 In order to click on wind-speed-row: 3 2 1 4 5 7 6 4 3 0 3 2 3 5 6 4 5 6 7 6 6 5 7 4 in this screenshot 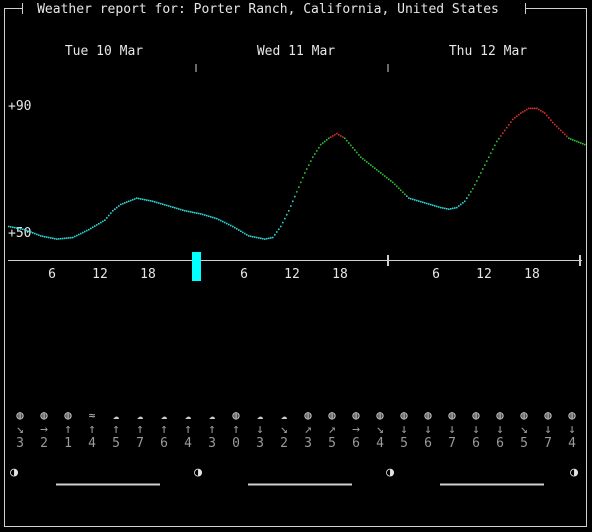, I will do `click(296, 443)`.